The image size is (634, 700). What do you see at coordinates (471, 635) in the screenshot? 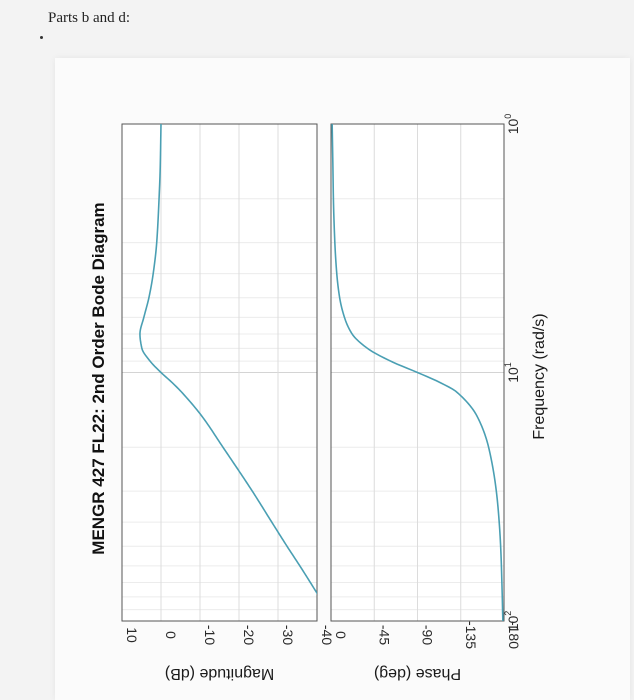
I see `phase-tick-label: -135` at bounding box center [471, 635].